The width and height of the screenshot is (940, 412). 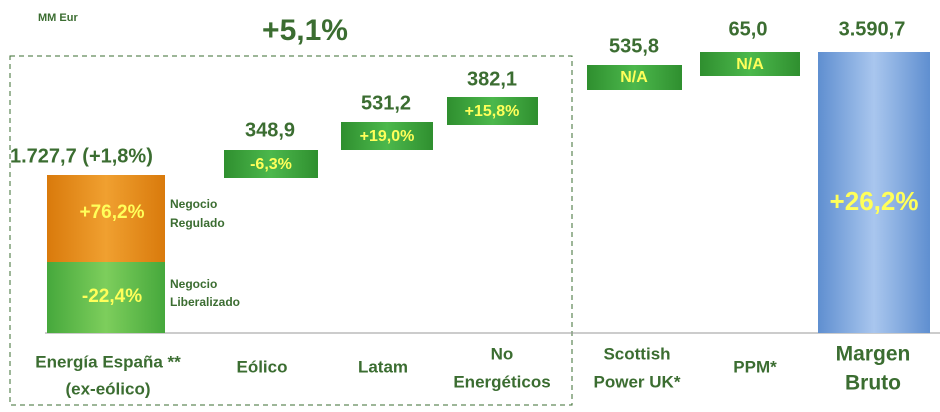 I want to click on change: -22,4%, so click(x=112, y=296).